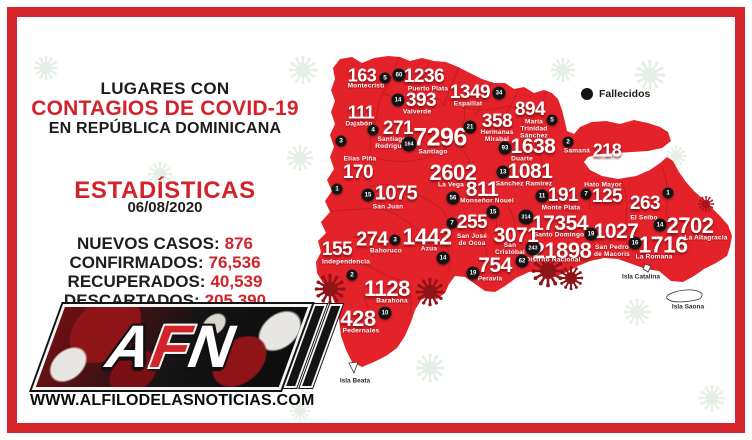  I want to click on island-label-isla-saona: Isla Saona, so click(688, 307).